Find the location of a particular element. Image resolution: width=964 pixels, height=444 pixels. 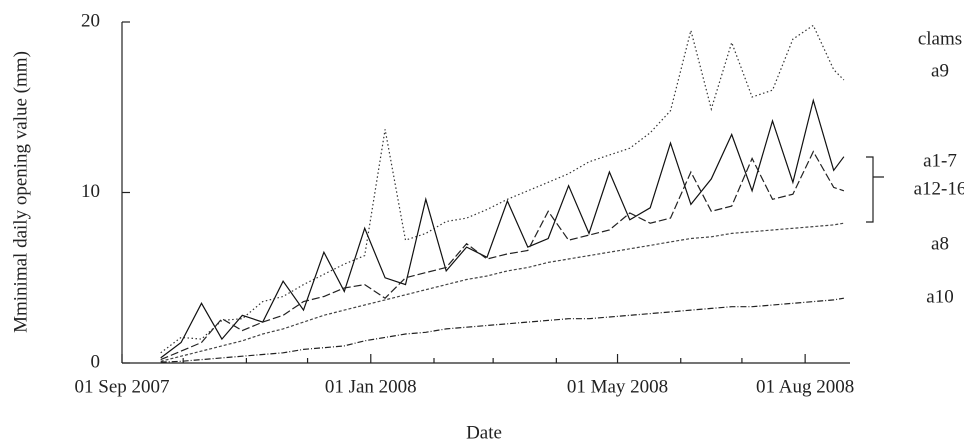

x-tick-label: 01 May 2008 is located at coordinates (617, 386).